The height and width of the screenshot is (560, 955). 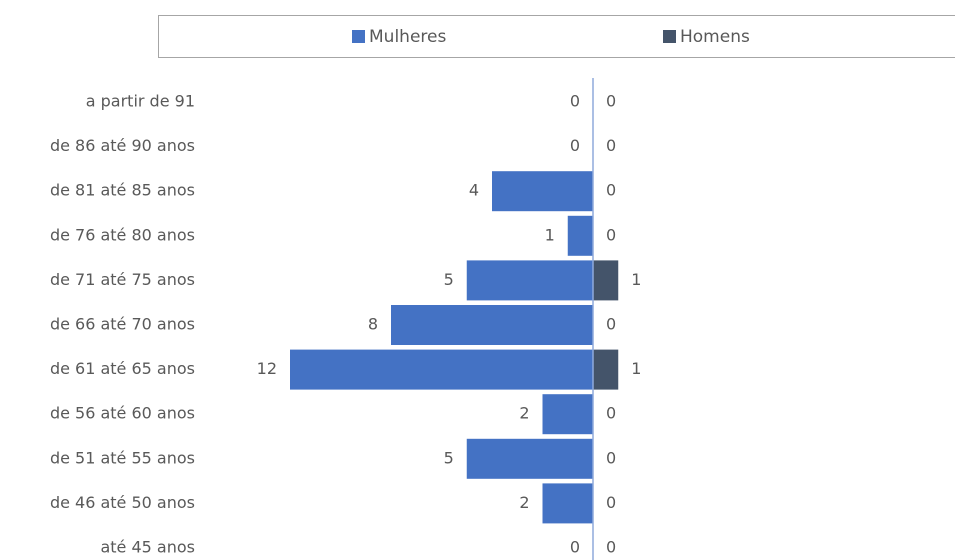 What do you see at coordinates (474, 190) in the screenshot?
I see `data-label: 4` at bounding box center [474, 190].